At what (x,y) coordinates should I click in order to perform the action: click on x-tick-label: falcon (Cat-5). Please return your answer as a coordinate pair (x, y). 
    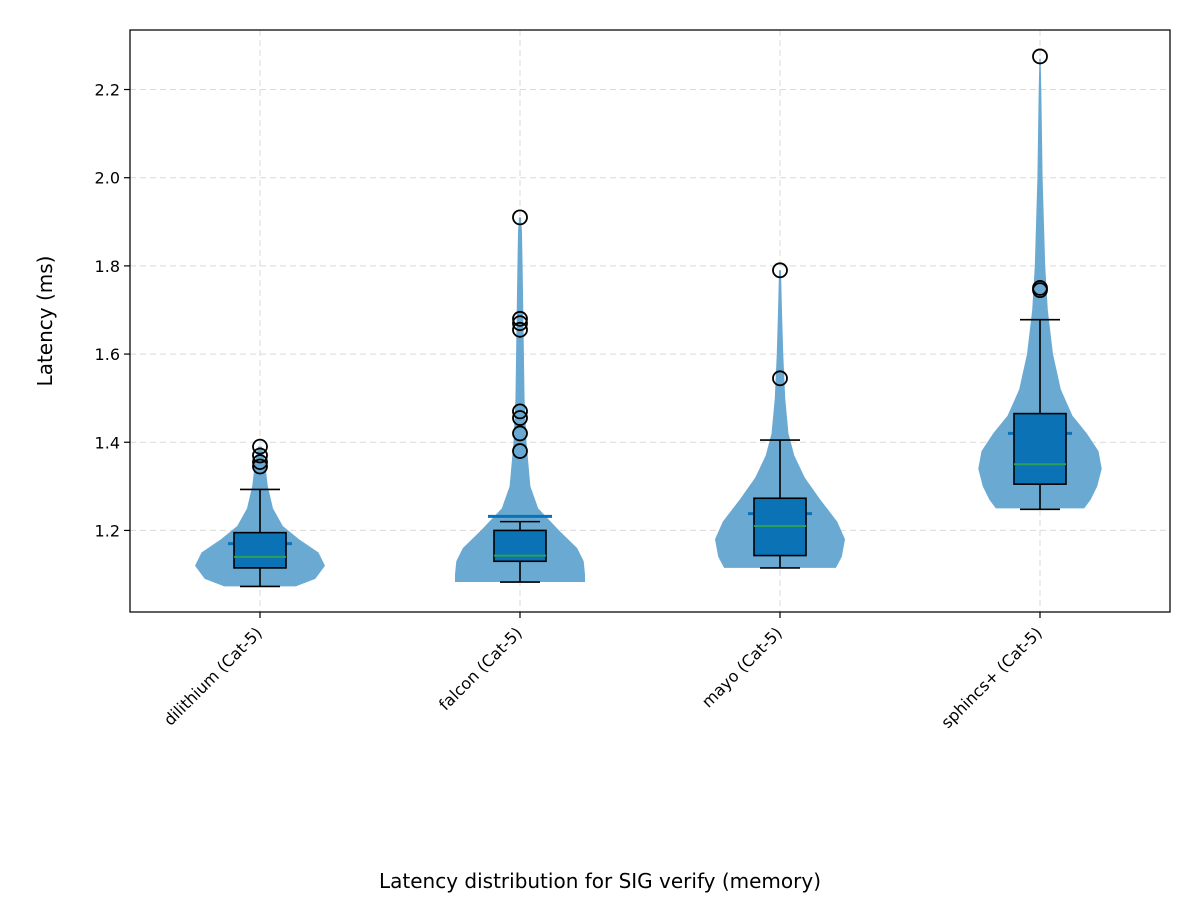
    Looking at the image, I should click on (480, 668).